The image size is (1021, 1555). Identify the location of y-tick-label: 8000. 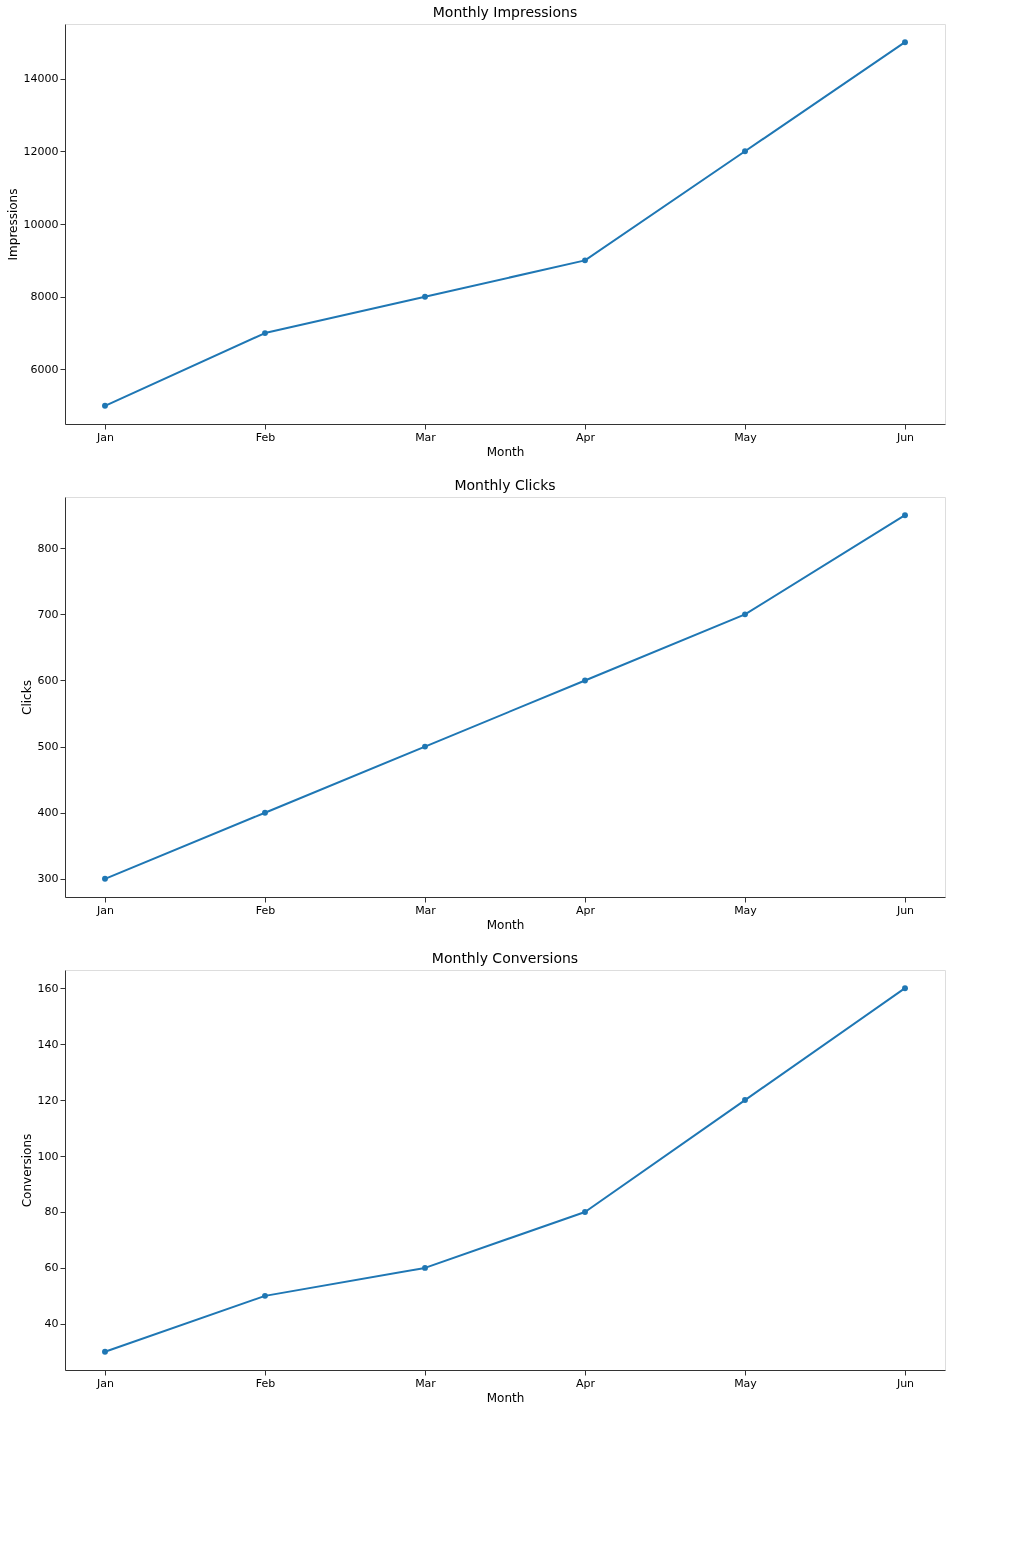
(44, 297).